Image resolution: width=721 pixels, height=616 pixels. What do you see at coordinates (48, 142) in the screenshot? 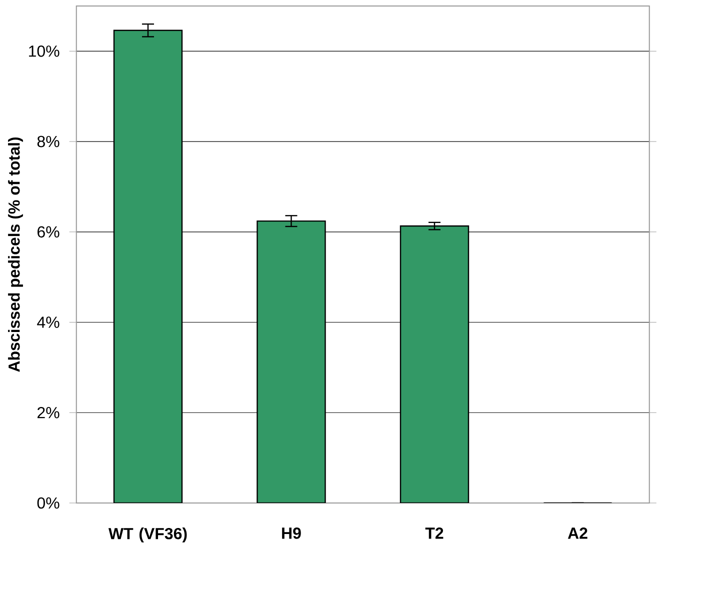
I see `y-tick-label: 8%` at bounding box center [48, 142].